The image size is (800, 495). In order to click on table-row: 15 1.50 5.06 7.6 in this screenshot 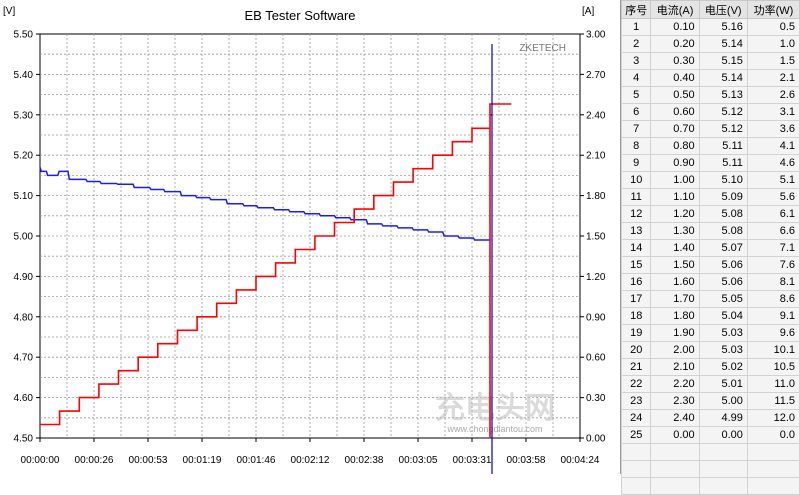, I will do `click(710, 265)`.